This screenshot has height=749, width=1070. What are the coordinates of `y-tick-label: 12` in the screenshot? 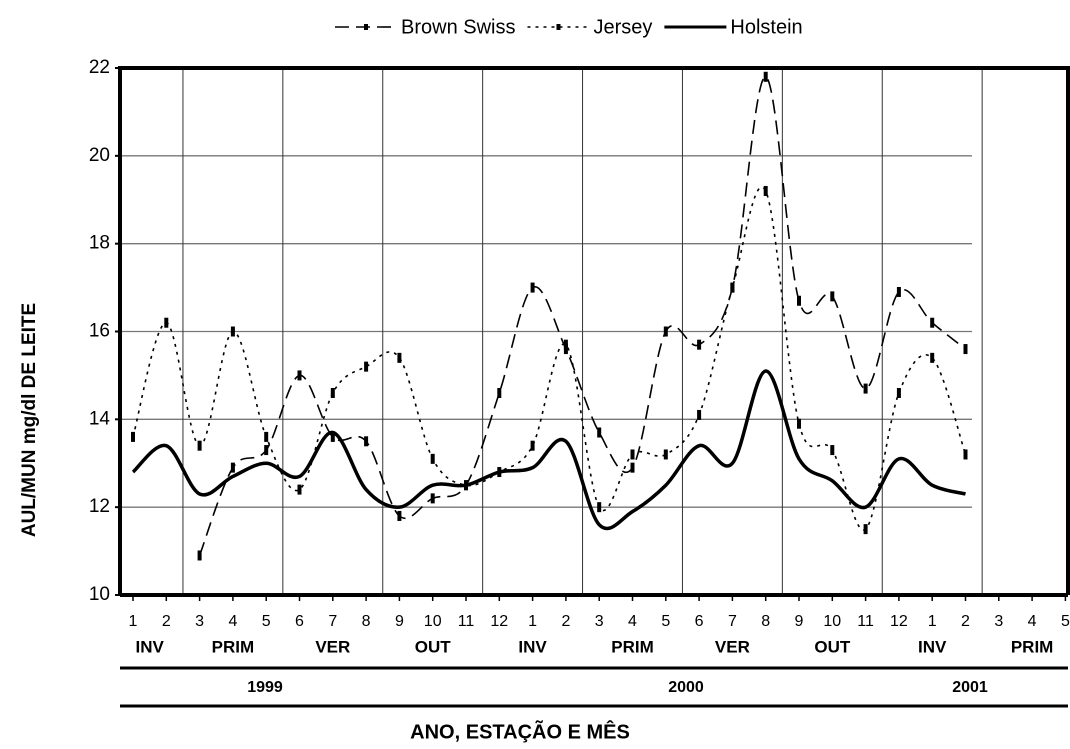 It's located at (99, 506).